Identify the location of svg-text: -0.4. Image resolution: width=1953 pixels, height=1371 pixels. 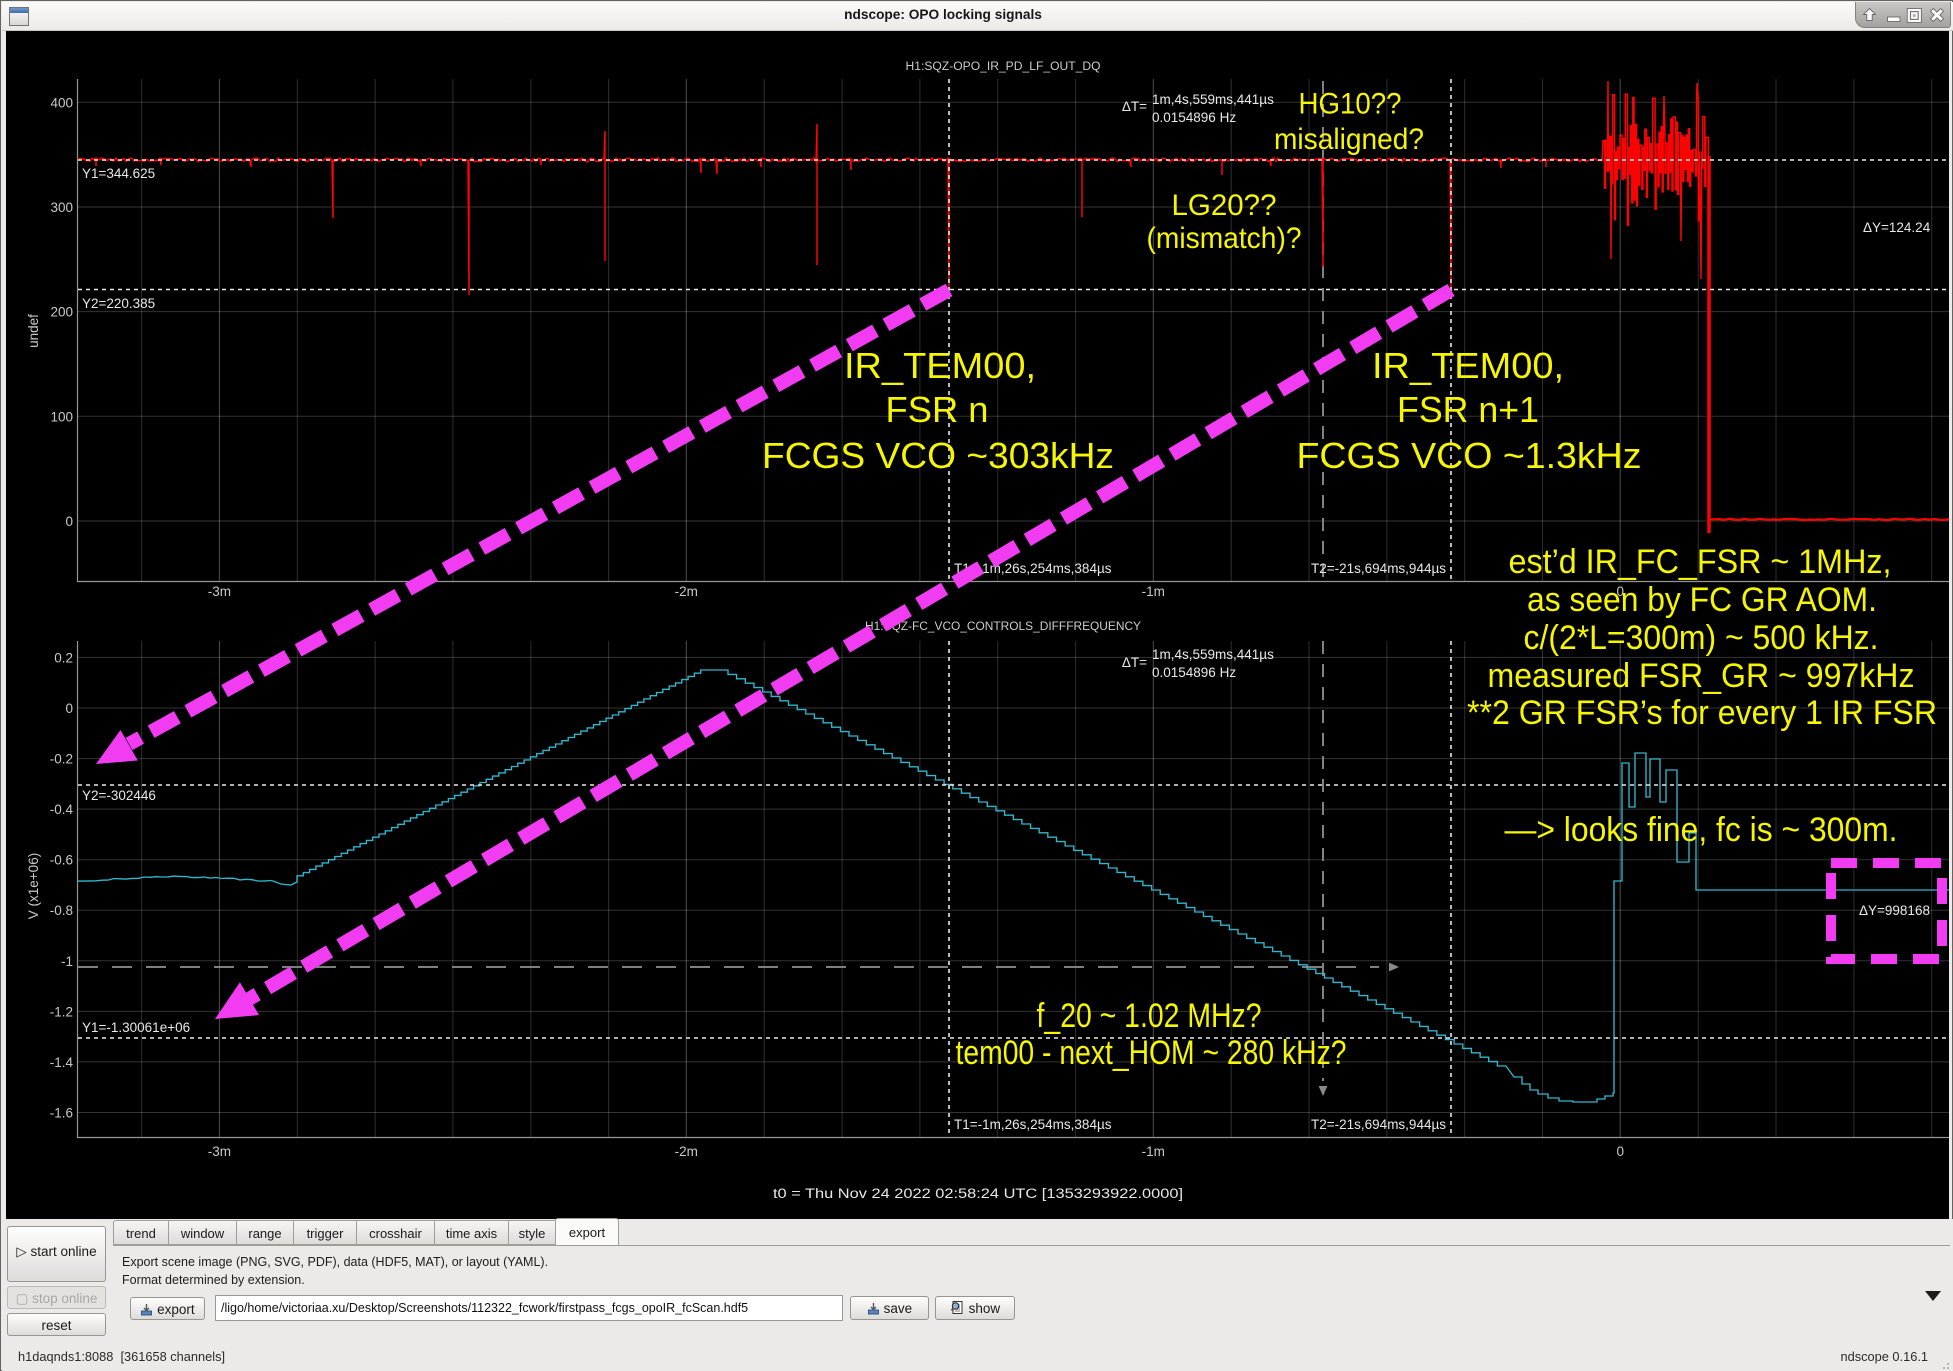
(62, 809).